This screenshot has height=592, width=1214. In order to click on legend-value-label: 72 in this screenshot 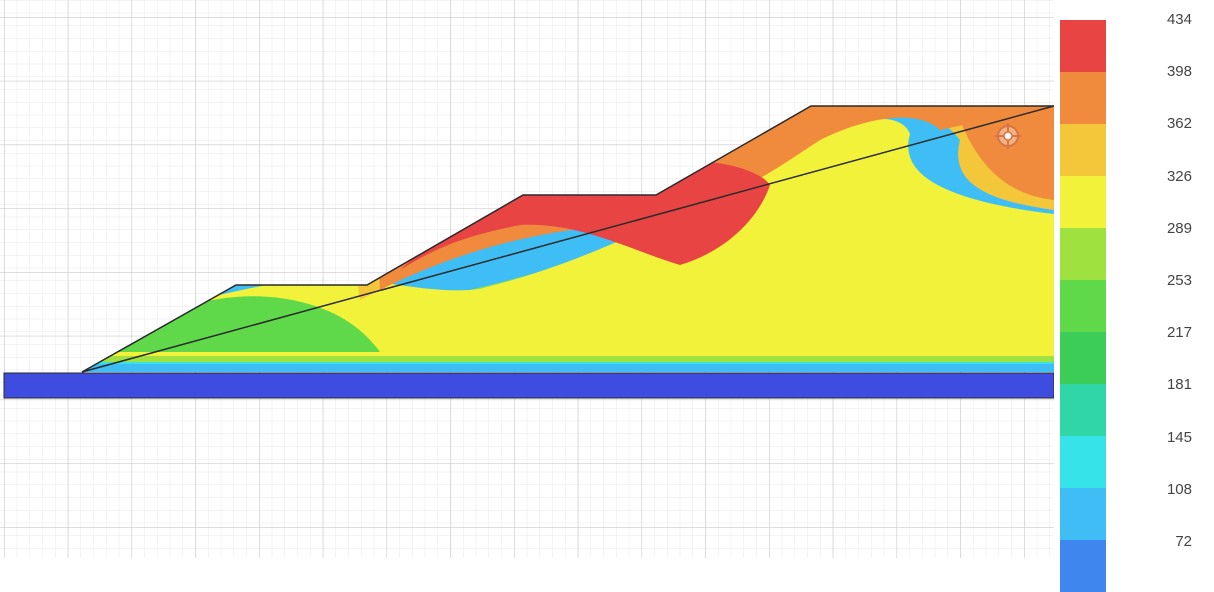, I will do `click(1183, 541)`.